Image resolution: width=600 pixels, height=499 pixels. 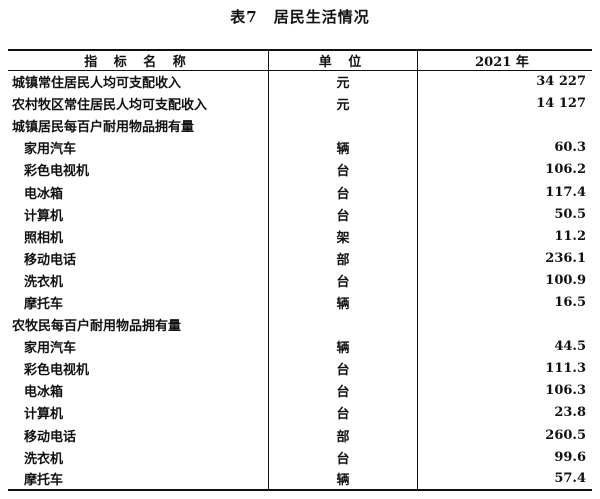 I want to click on table-row: 移动电话部 260.5, so click(x=300, y=435).